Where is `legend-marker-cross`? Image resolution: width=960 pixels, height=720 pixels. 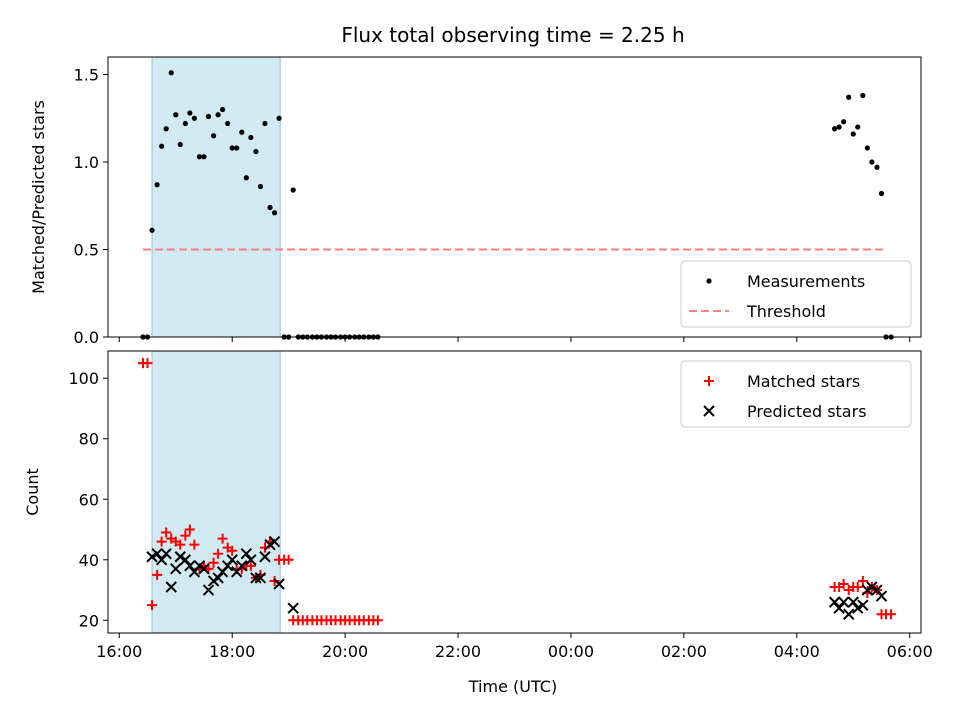
legend-marker-cross is located at coordinates (709, 411).